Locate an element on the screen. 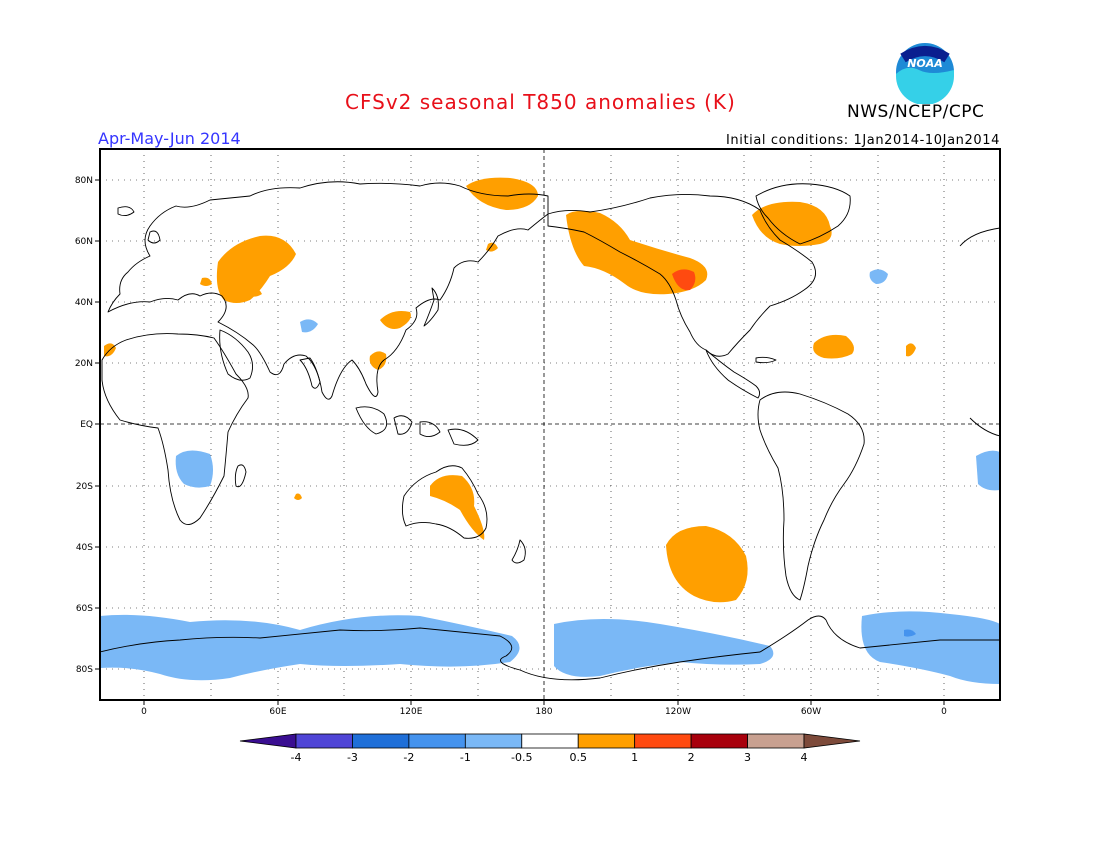  colorbar-label: -0.5 is located at coordinates (521, 757).